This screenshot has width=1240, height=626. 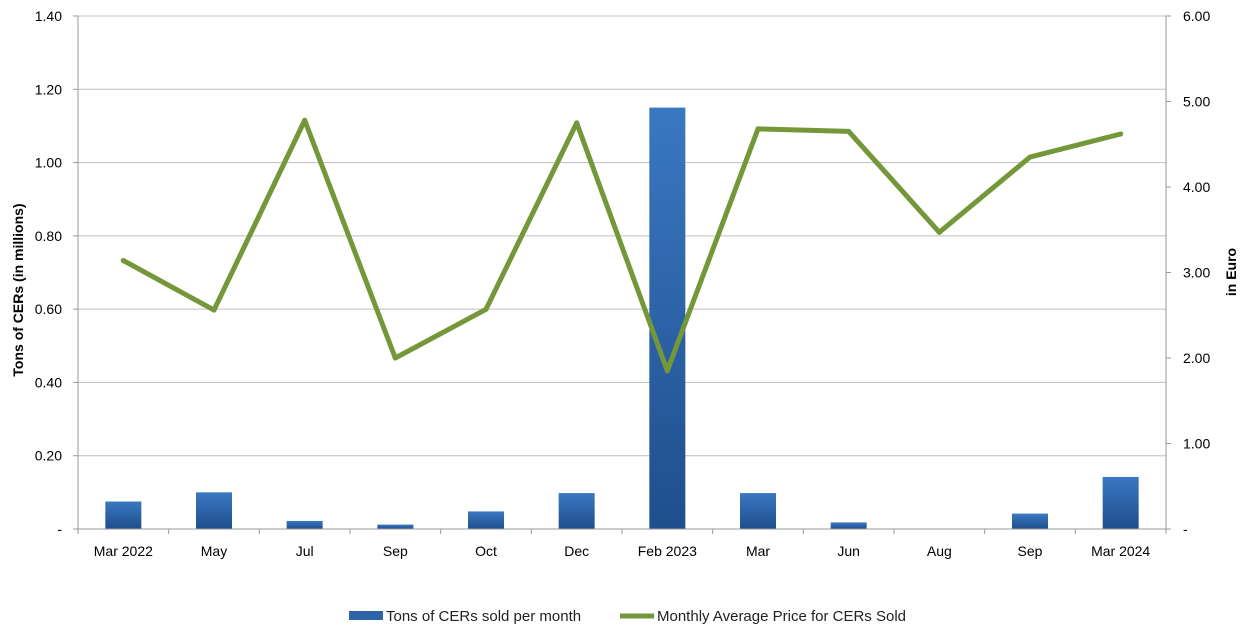 I want to click on y2-tick-label-3: 3.00, so click(x=1196, y=273).